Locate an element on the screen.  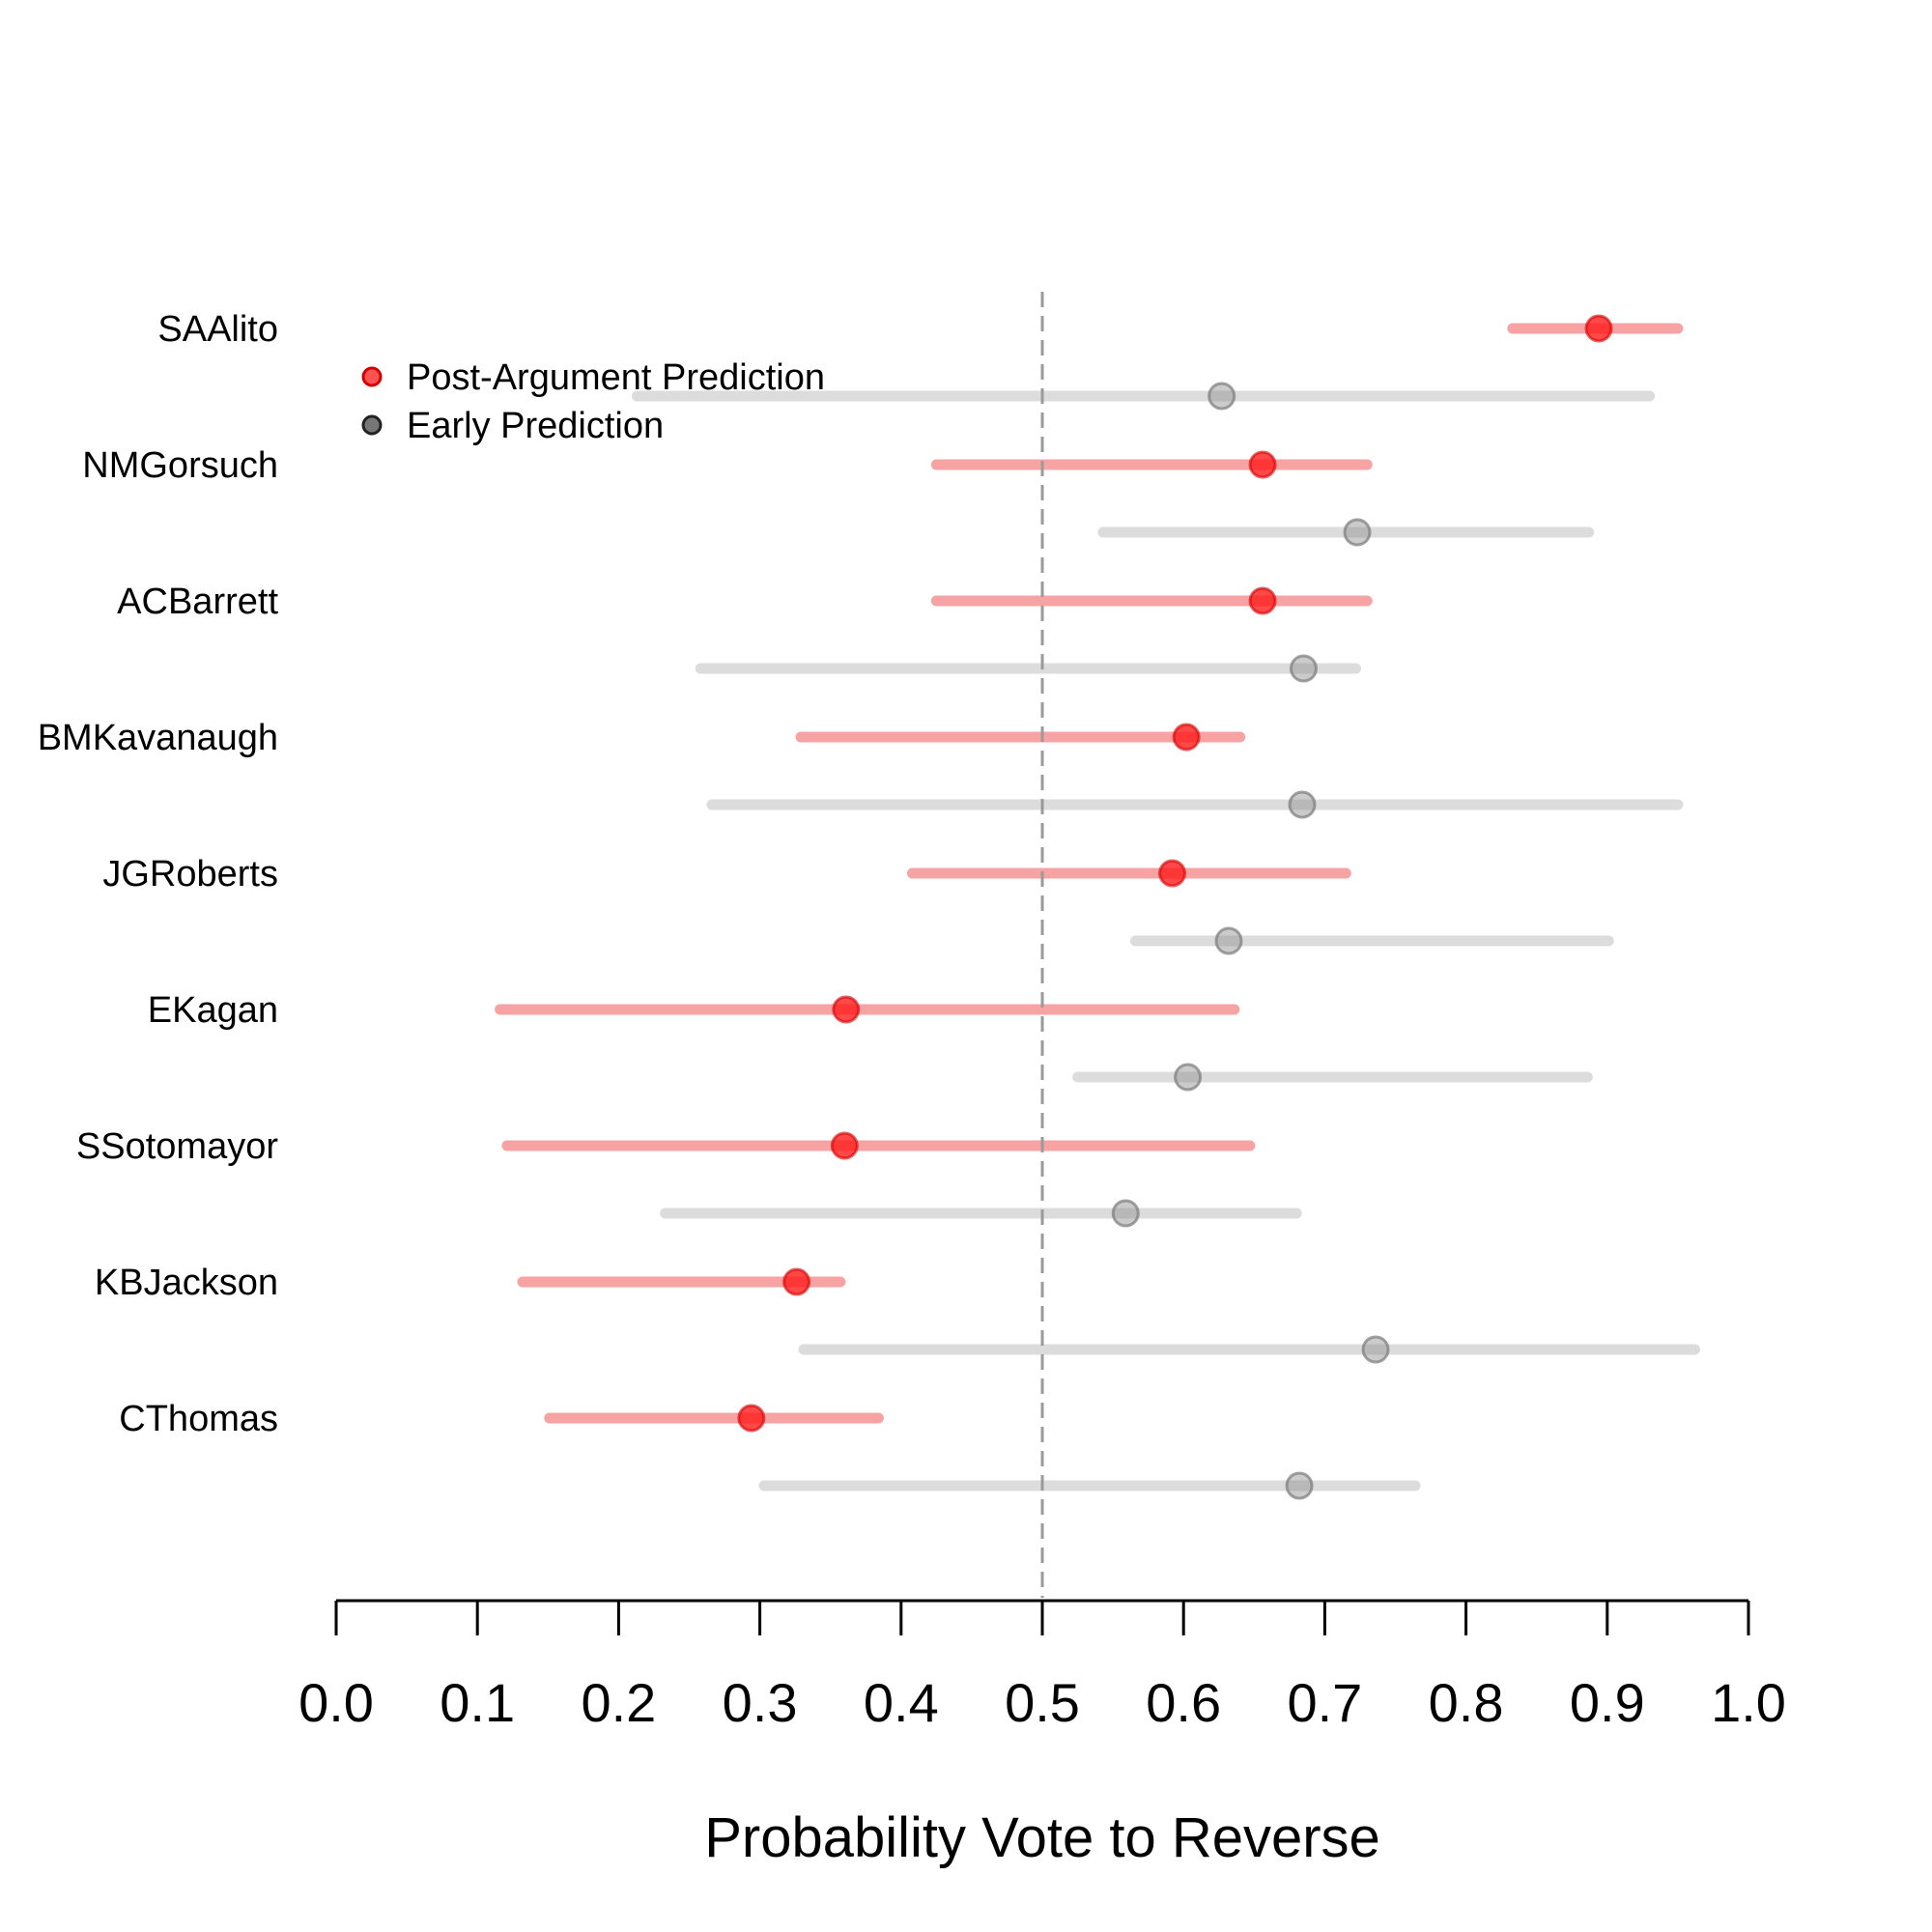
early-point-kbjackson is located at coordinates (1375, 1349).